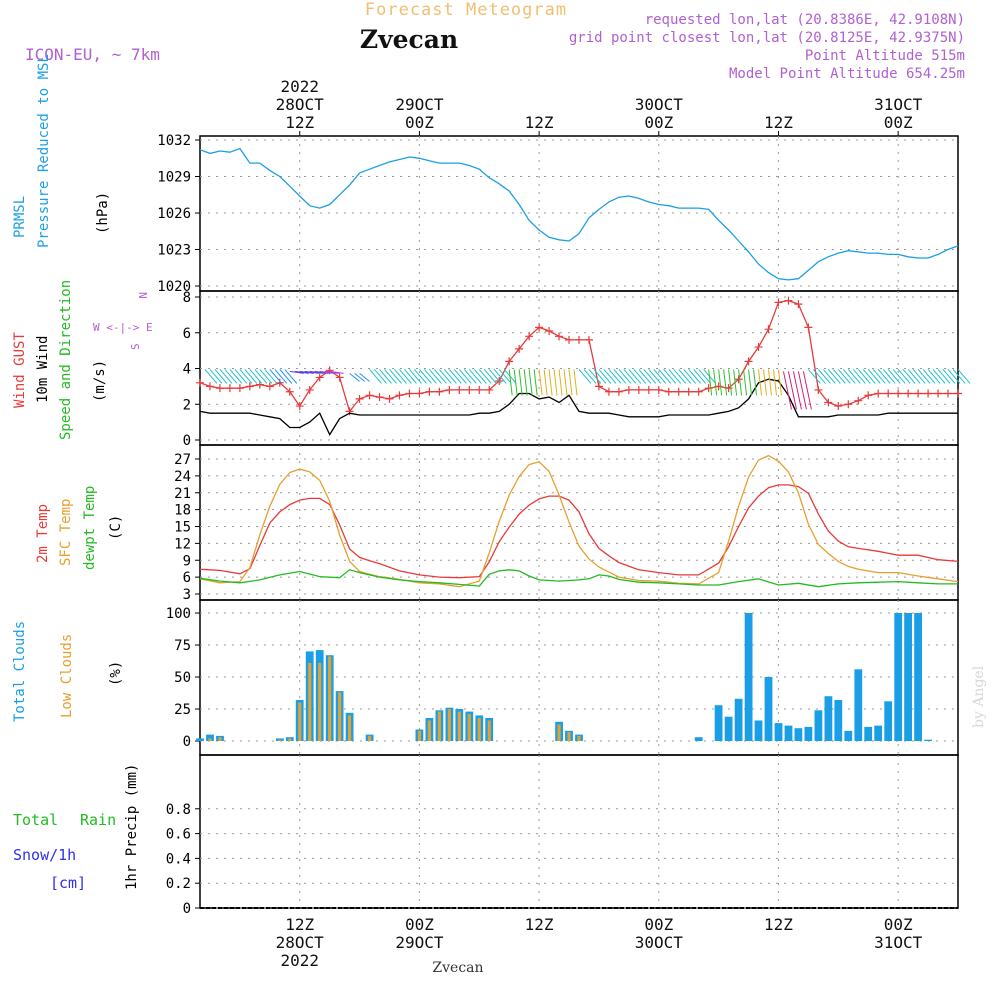 The height and width of the screenshot is (1004, 1000). Describe the element at coordinates (659, 104) in the screenshot. I see `time-label-top: 30OCT` at that location.